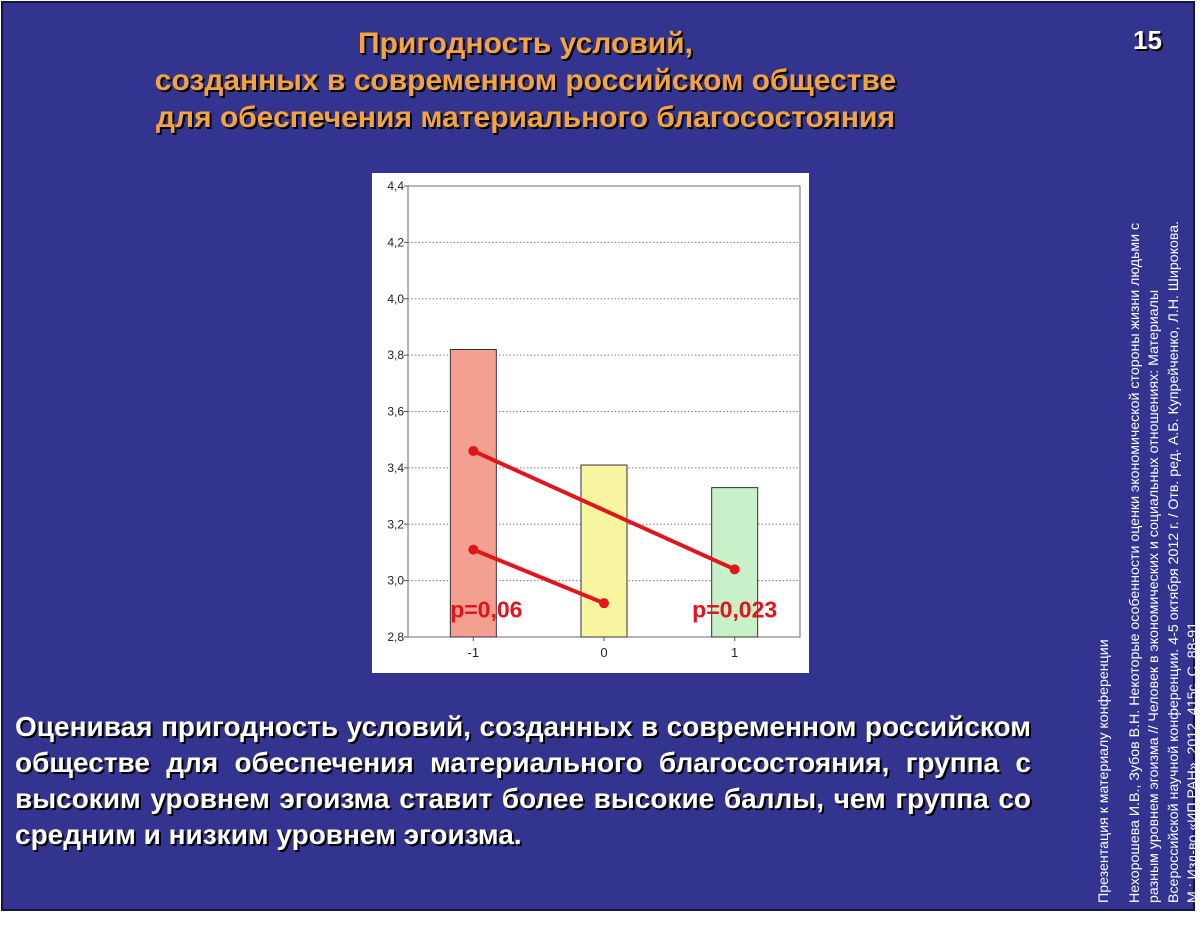  I want to click on citation-heading: Презентация к материалу конференции, so click(1104, 771).